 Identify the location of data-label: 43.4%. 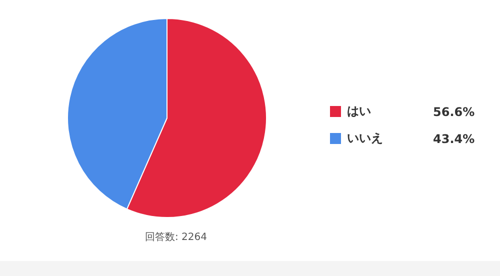
(454, 139).